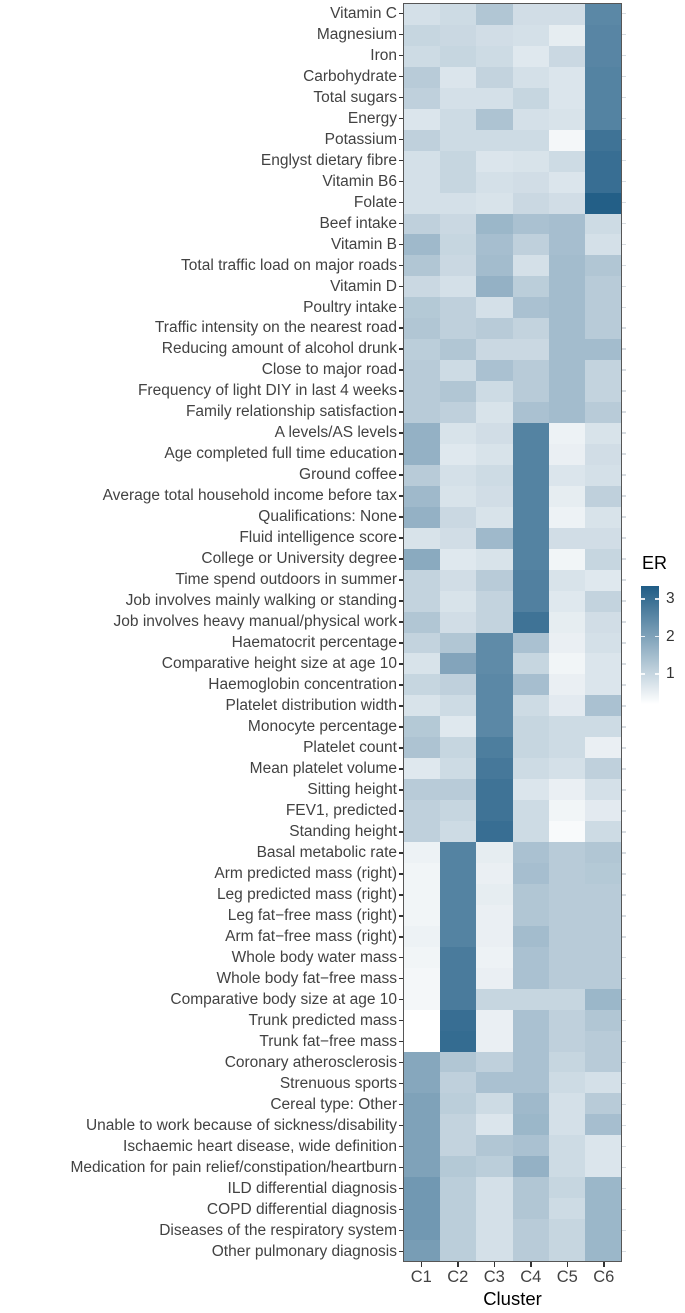 This screenshot has height=1313, width=685. I want to click on right-axis-ticks, so click(624, 632).